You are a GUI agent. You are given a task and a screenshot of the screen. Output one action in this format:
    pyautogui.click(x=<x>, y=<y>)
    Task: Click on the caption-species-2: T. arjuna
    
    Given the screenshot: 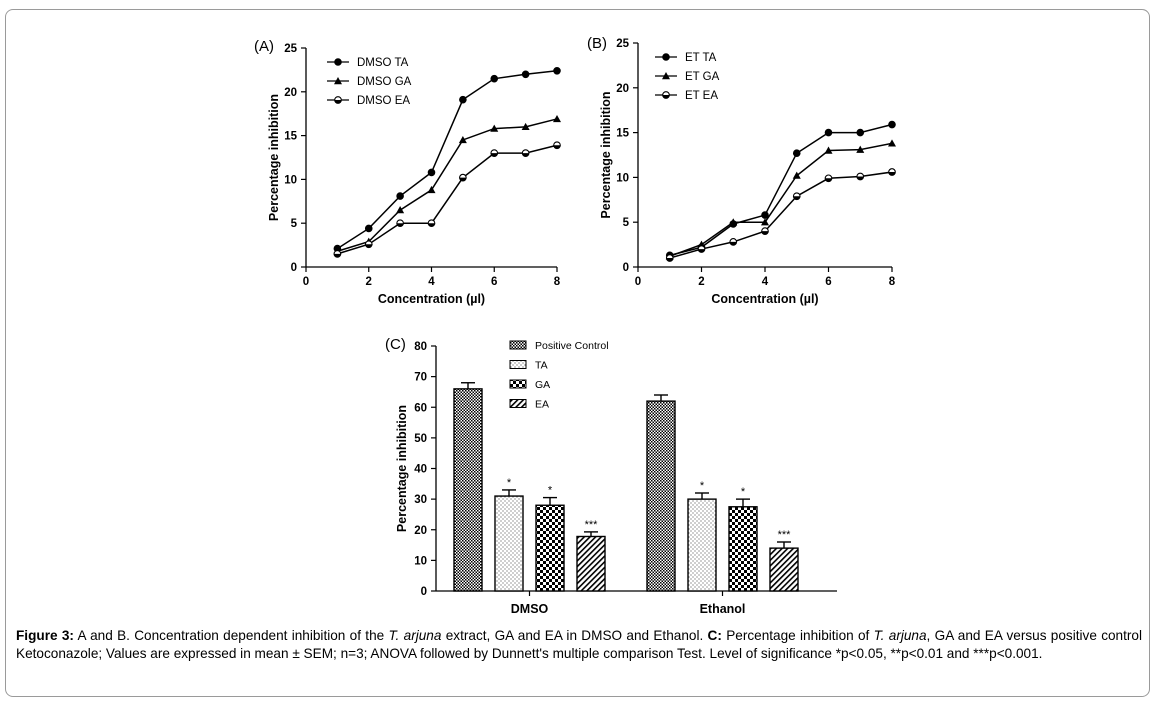 What is the action you would take?
    pyautogui.click(x=900, y=635)
    